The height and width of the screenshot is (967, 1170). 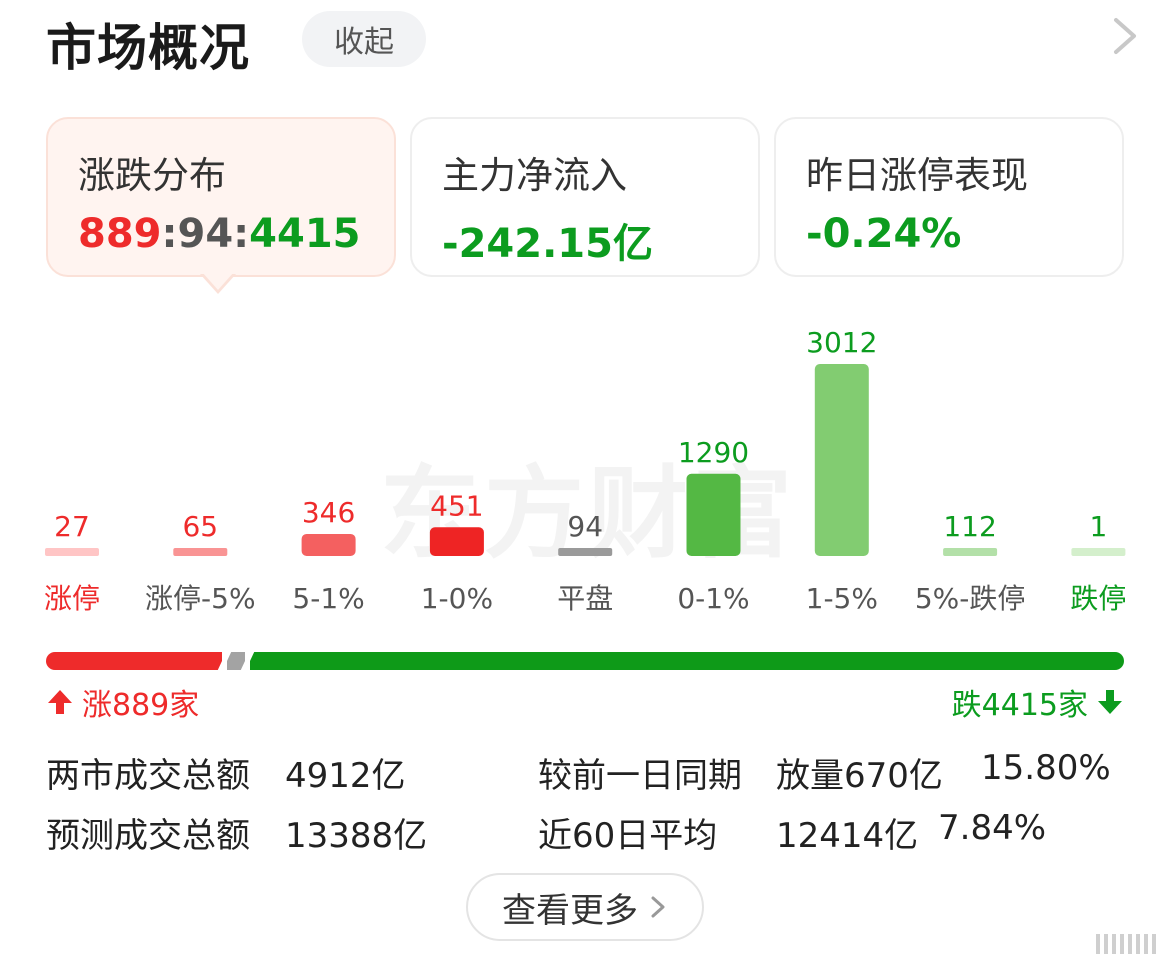 I want to click on limit-up-performance-value: -0.24%, so click(x=884, y=234).